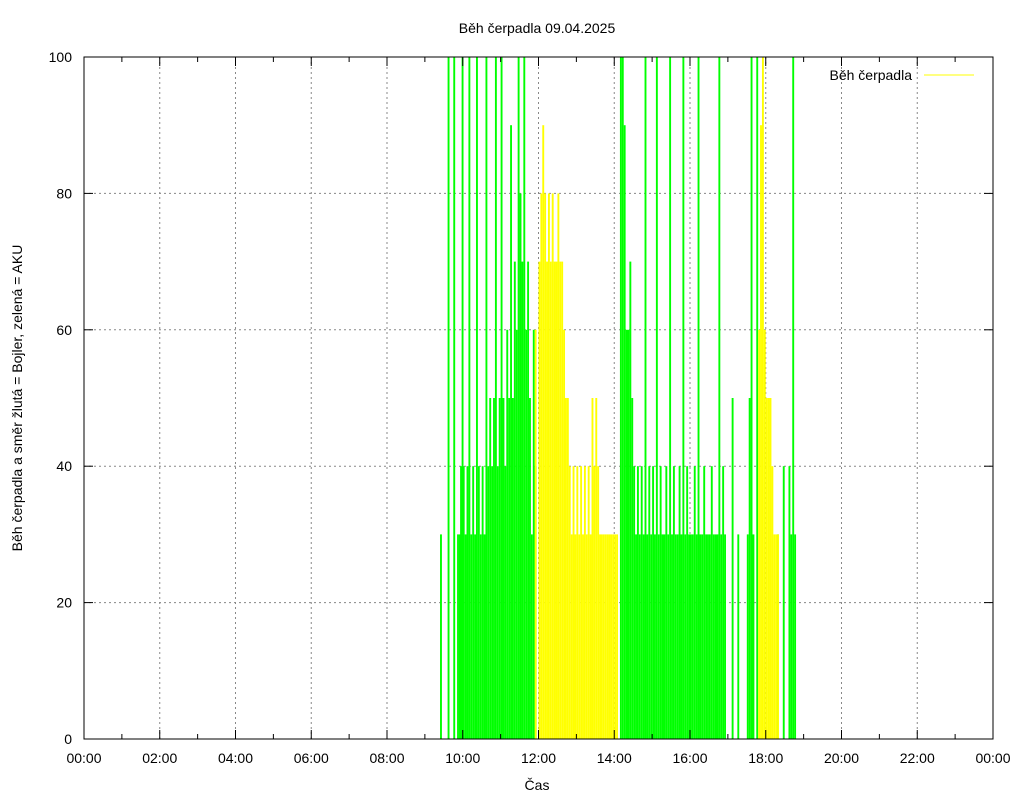  Describe the element at coordinates (68, 739) in the screenshot. I see `y-tick-label: 0` at that location.